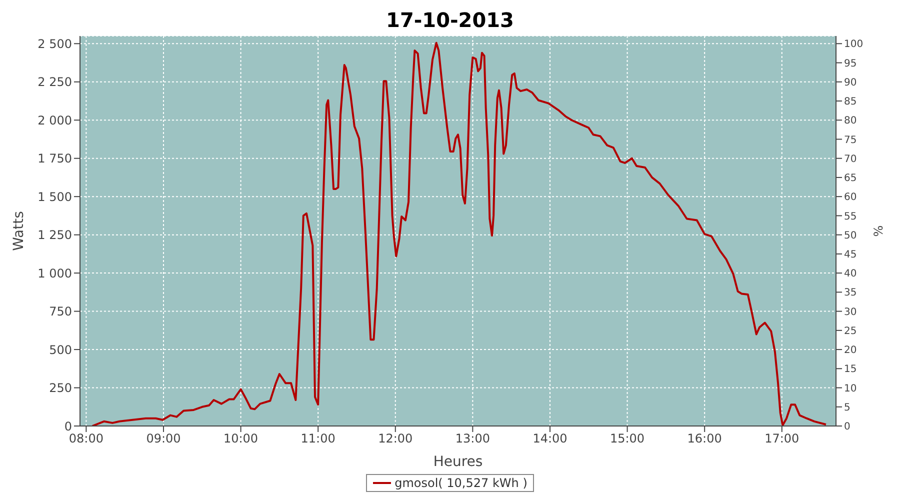 Image resolution: width=900 pixels, height=500 pixels. Describe the element at coordinates (850, 388) in the screenshot. I see `y2-tick-label: 10` at that location.